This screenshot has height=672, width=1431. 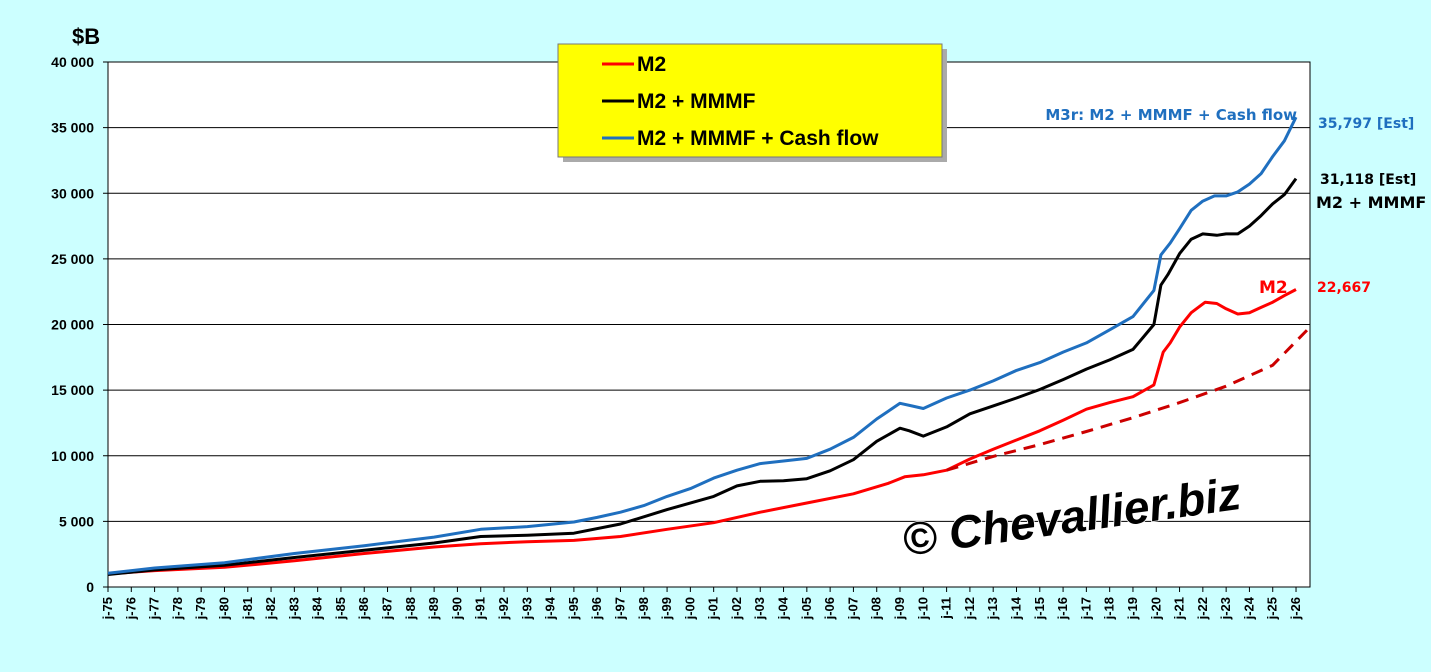 I want to click on x-tick-label: j-90, so click(x=456, y=608).